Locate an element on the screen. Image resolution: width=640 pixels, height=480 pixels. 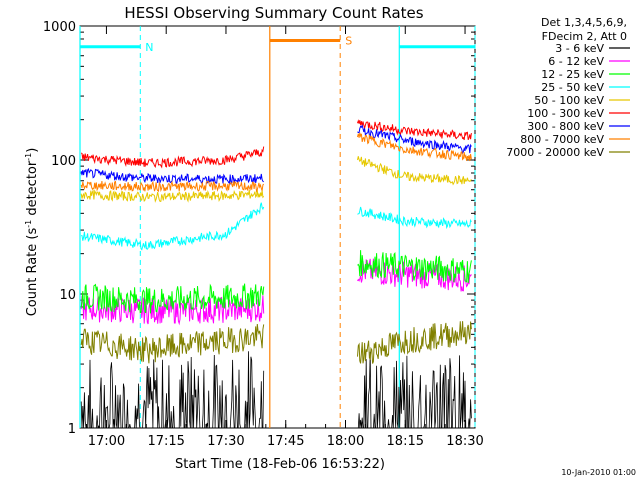
legend-entry-label: 50 - 100 keV is located at coordinates (569, 100).